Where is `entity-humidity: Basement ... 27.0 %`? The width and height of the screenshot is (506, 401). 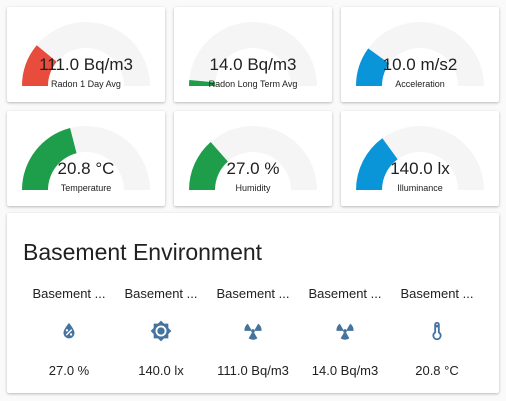 entity-humidity: Basement ... 27.0 % is located at coordinates (69, 336).